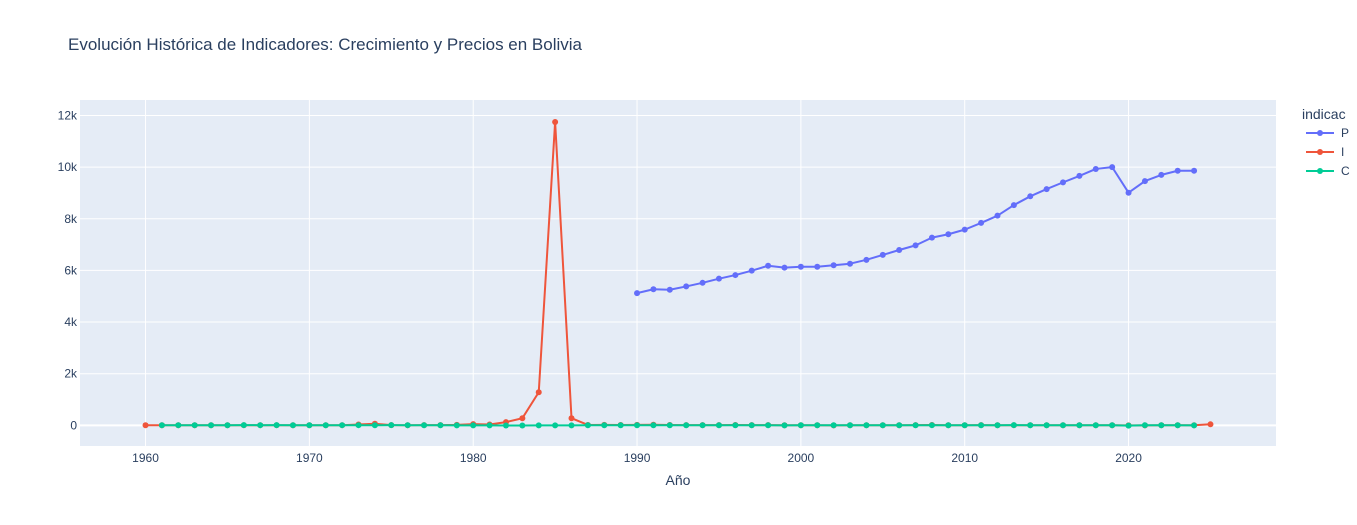  I want to click on legend: indicac PIC, so click(1326, 142).